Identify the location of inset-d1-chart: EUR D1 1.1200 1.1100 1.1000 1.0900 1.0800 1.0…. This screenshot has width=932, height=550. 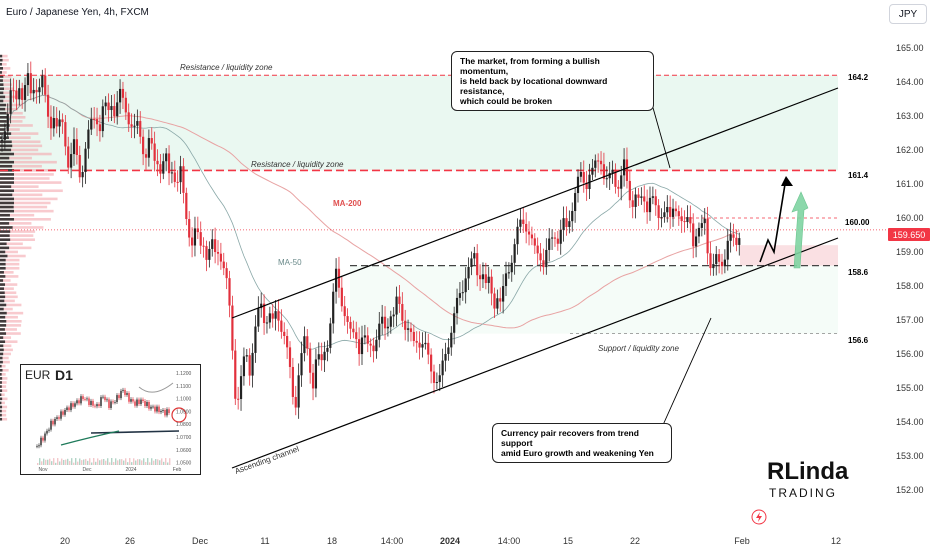
(110, 419).